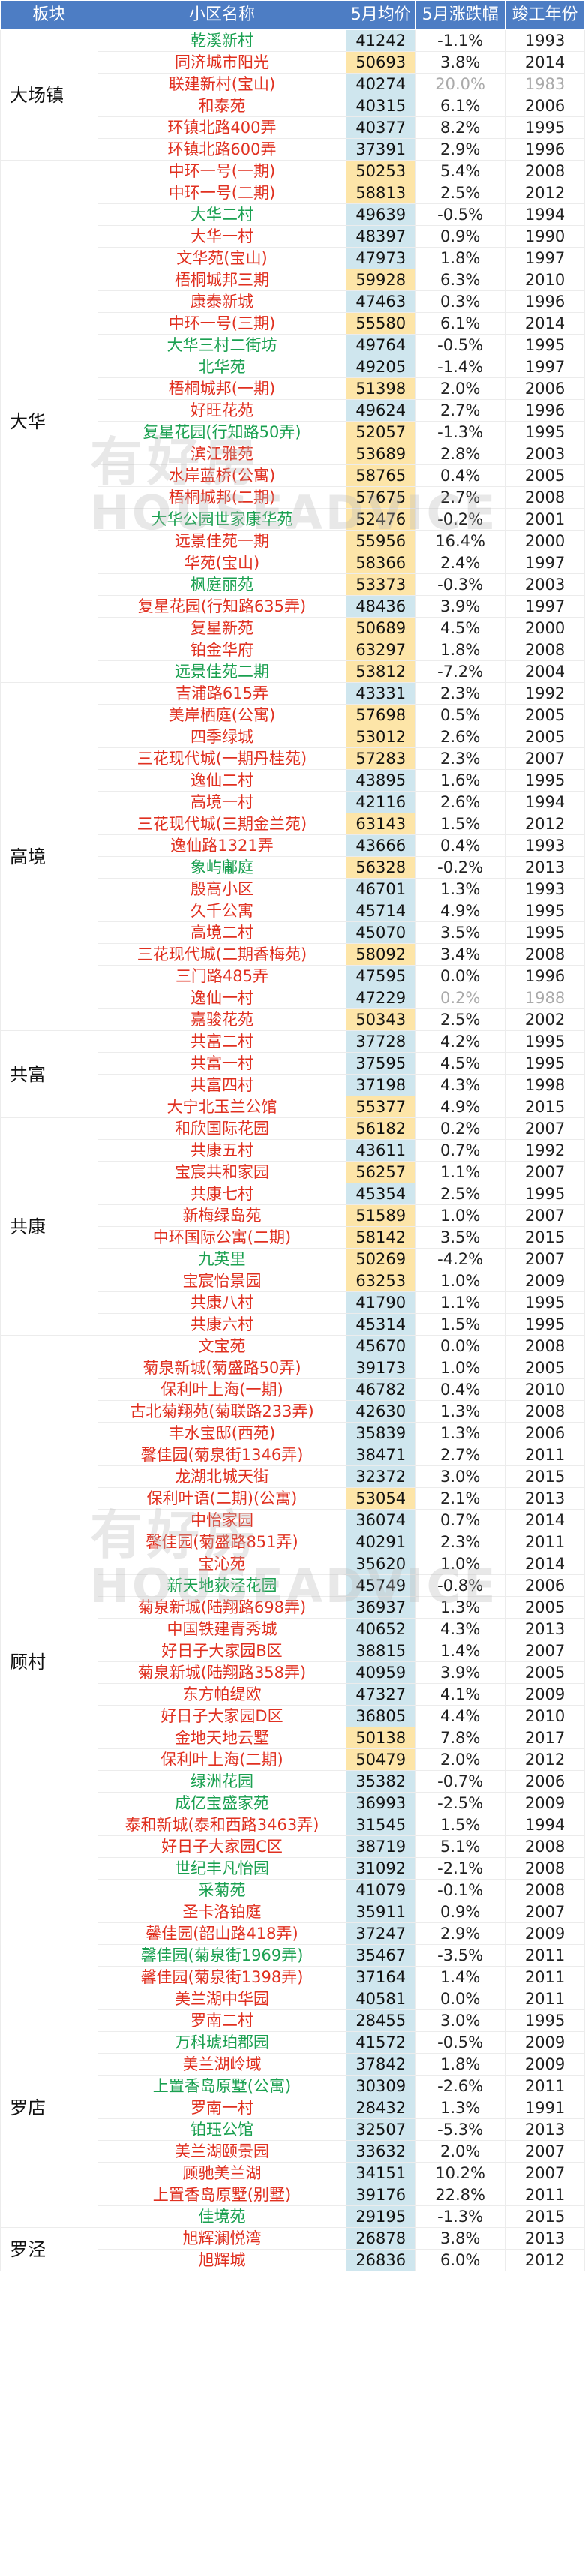 The width and height of the screenshot is (585, 2576). I want to click on change-cell: 8.2%, so click(460, 127).